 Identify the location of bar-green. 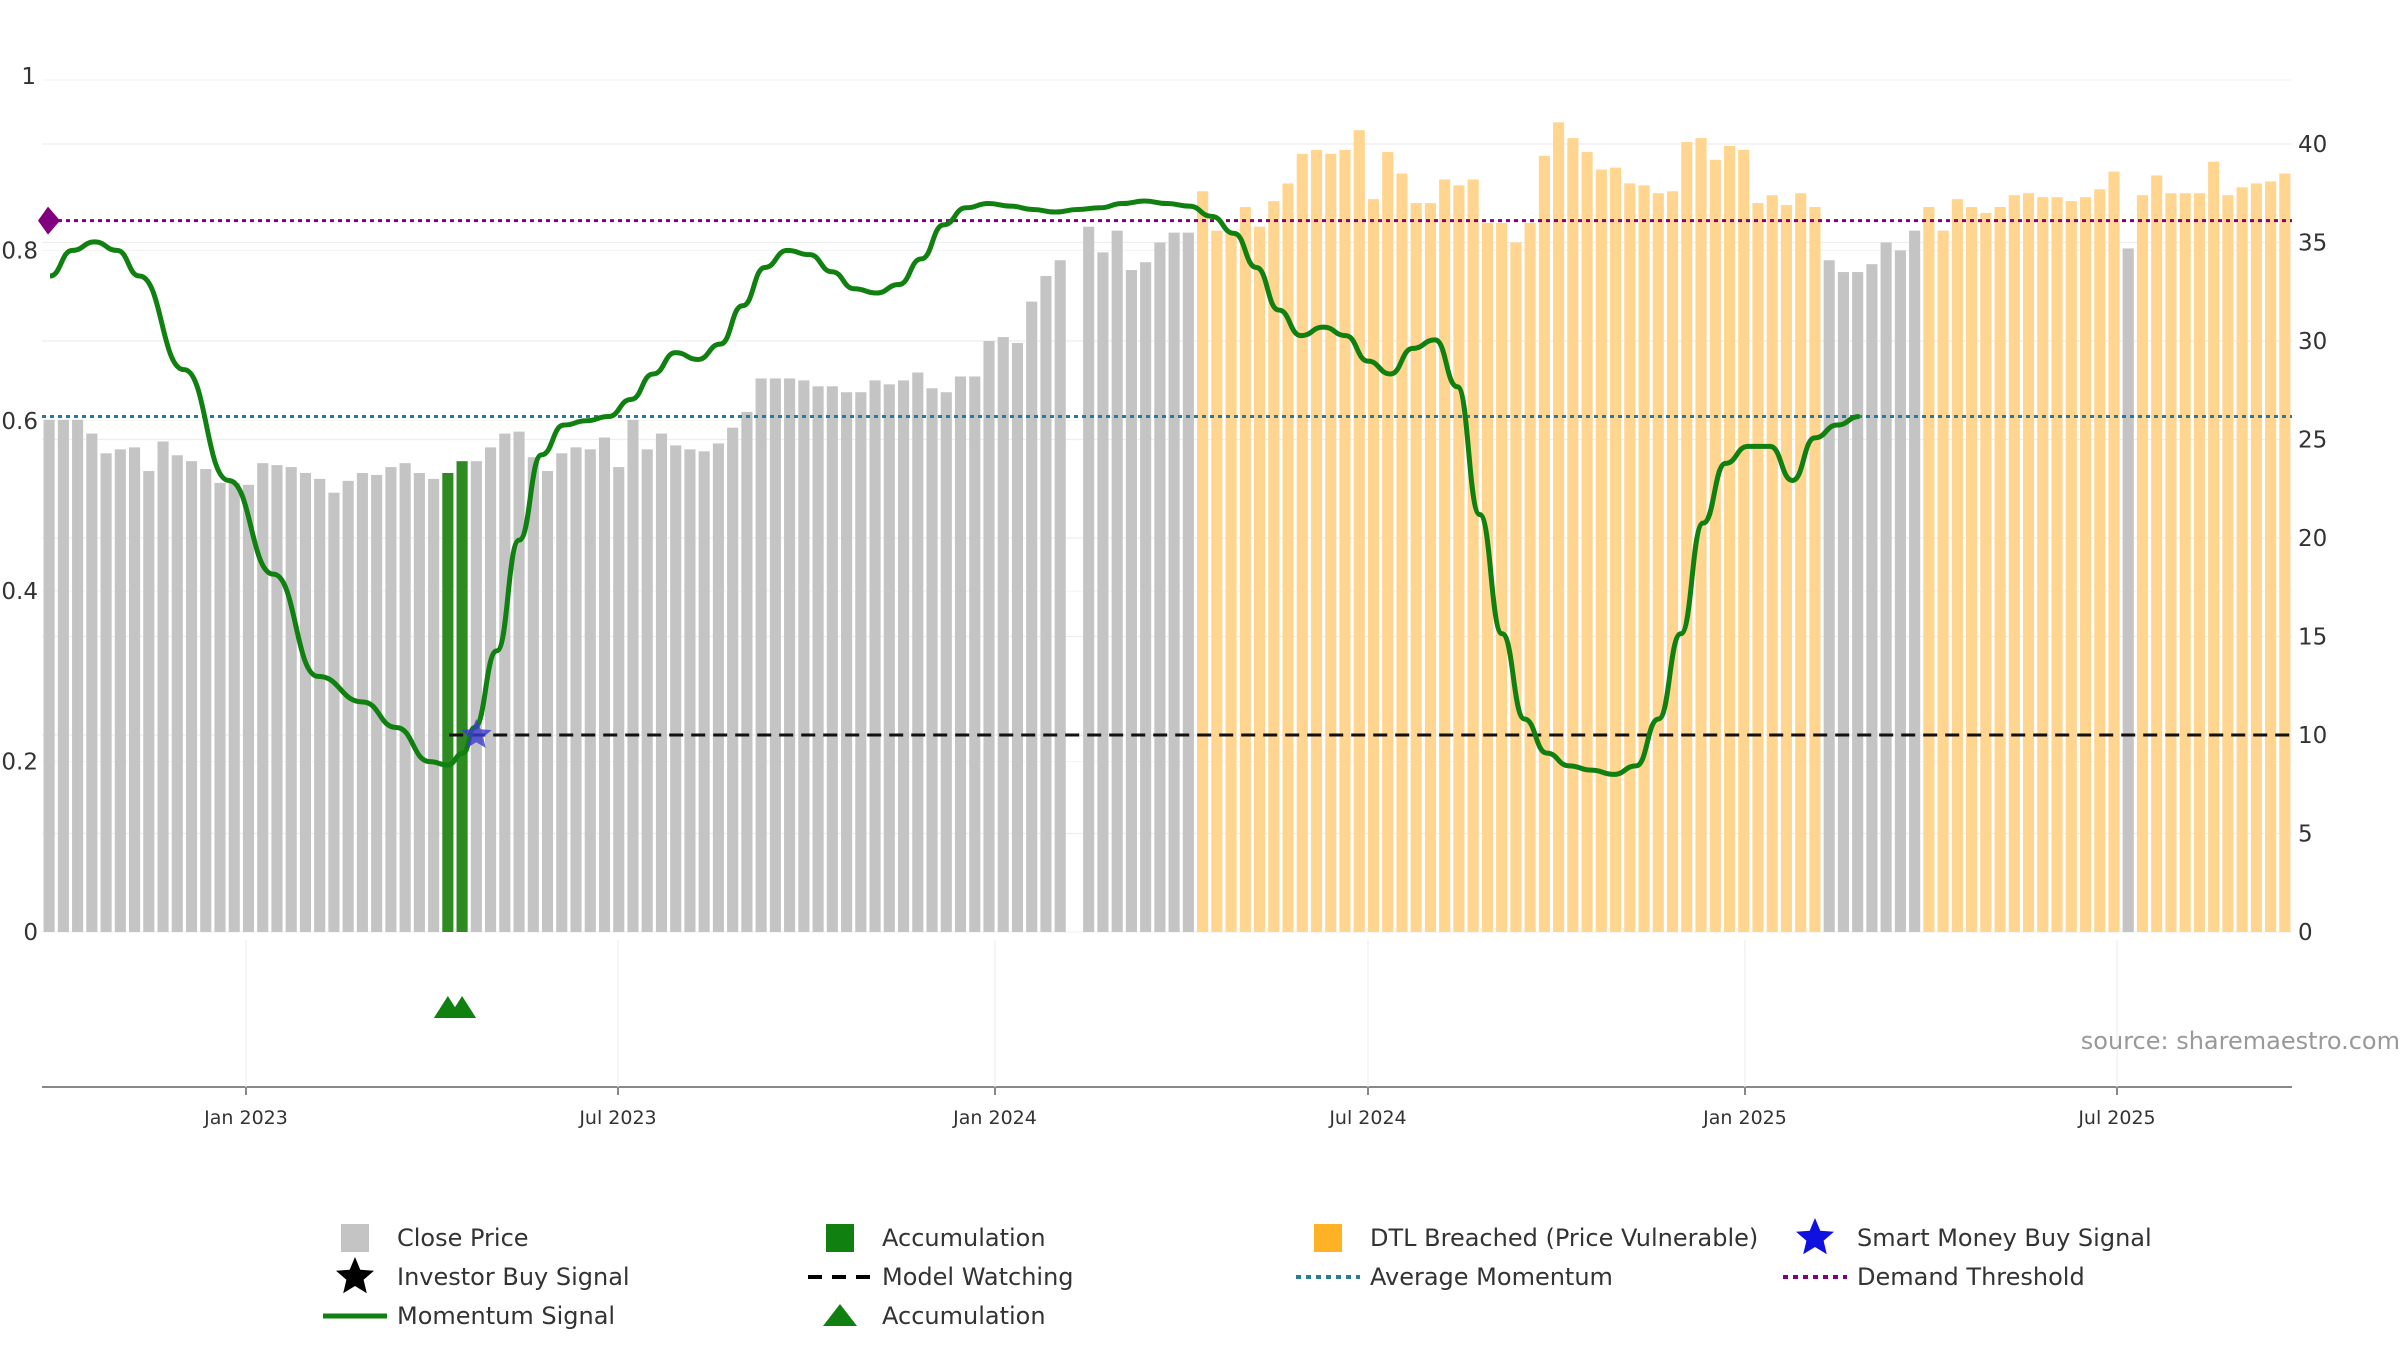
(448, 702).